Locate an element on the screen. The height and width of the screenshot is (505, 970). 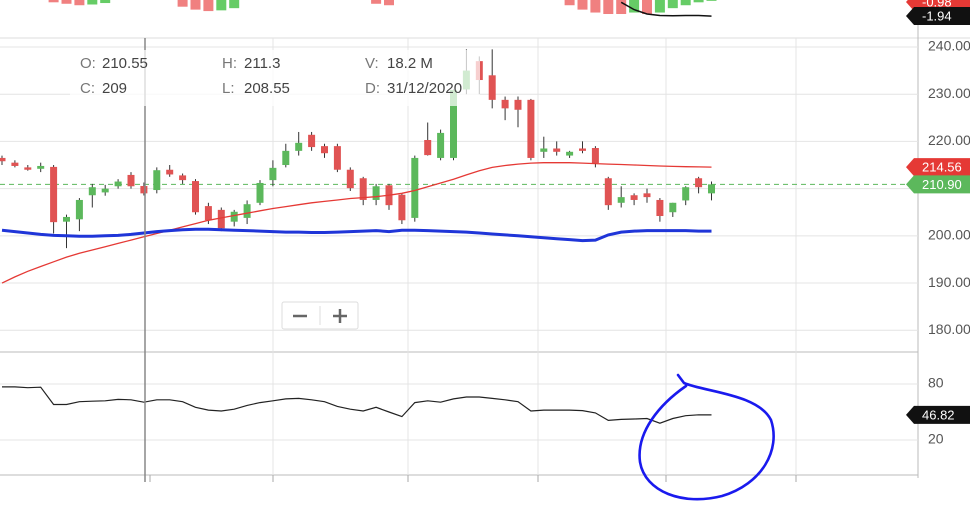
y-tick-label: 230.00 is located at coordinates (949, 93).